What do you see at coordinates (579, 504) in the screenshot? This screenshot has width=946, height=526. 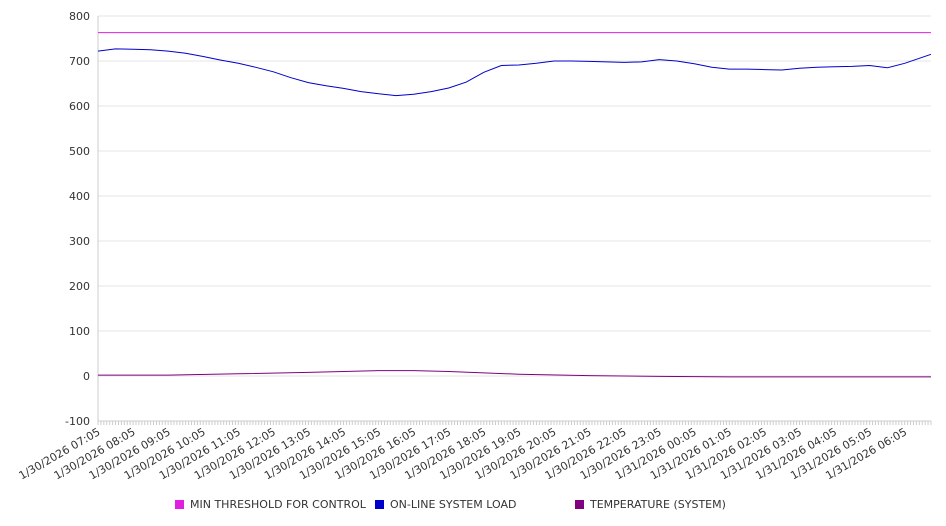 I see `legend-swatch-temperature` at bounding box center [579, 504].